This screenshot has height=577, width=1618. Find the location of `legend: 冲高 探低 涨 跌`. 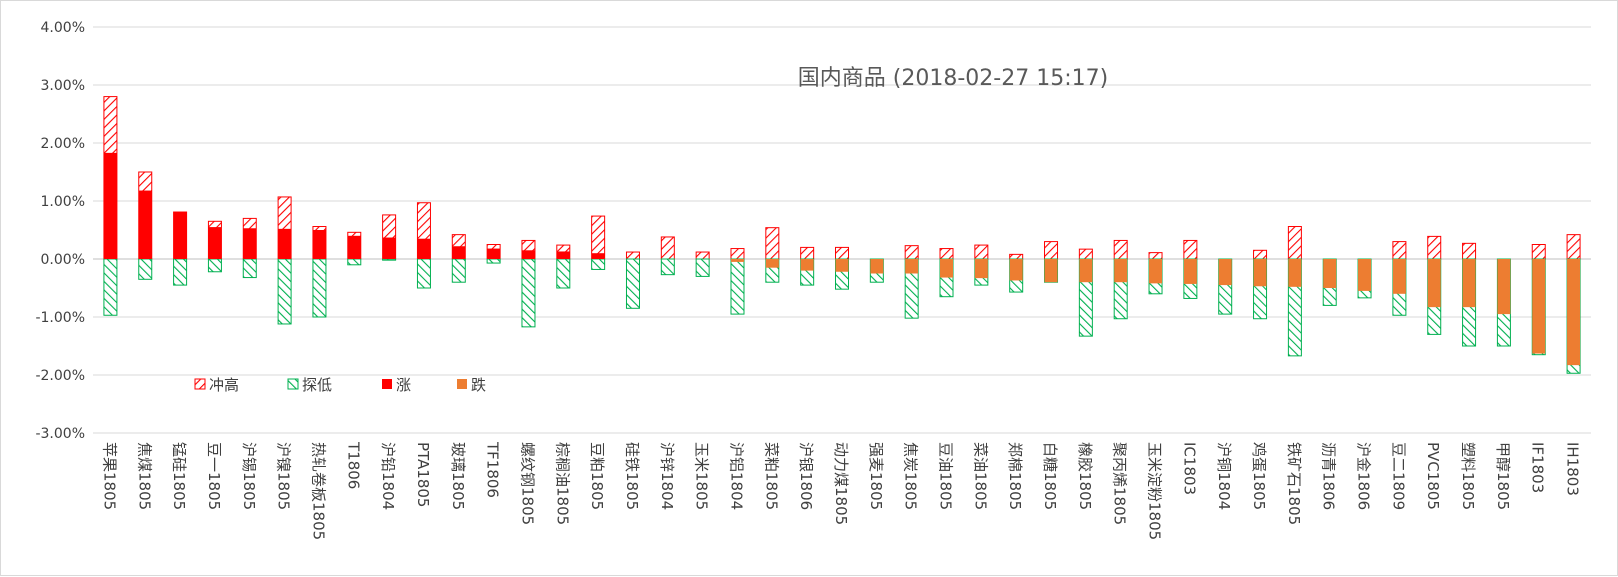

legend: 冲高 探低 涨 跌 is located at coordinates (340, 385).